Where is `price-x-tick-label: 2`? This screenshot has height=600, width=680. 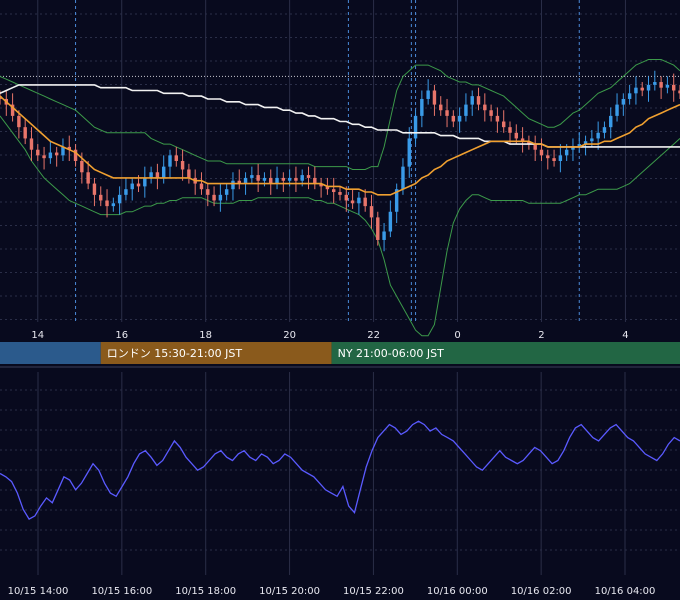 price-x-tick-label: 2 is located at coordinates (541, 335).